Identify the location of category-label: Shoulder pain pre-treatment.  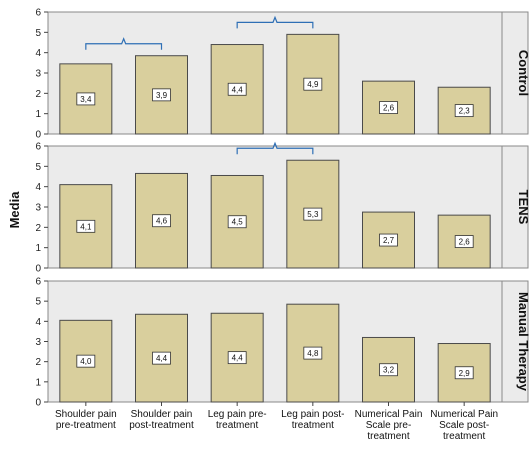
(86, 420).